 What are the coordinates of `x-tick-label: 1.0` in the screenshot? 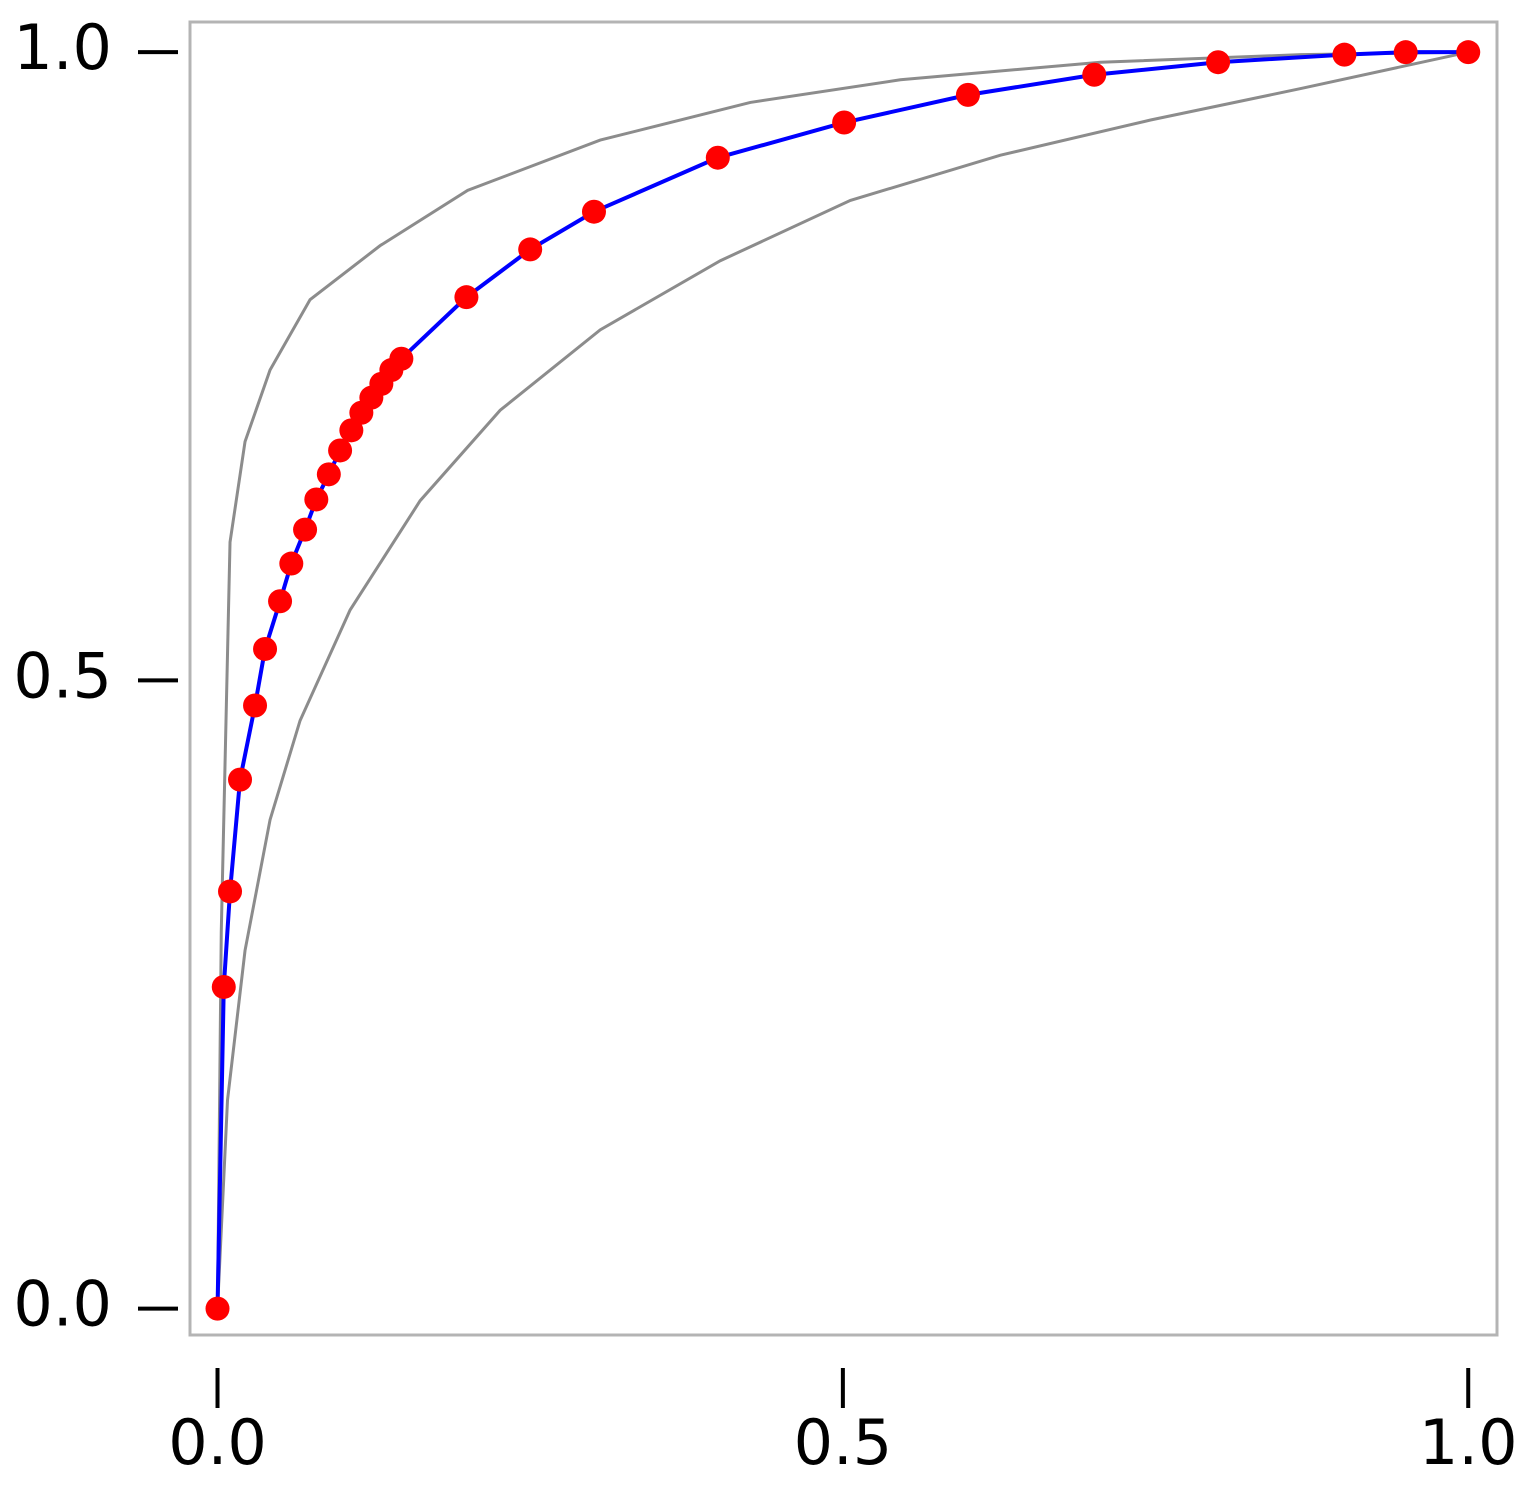 It's located at (1468, 1442).